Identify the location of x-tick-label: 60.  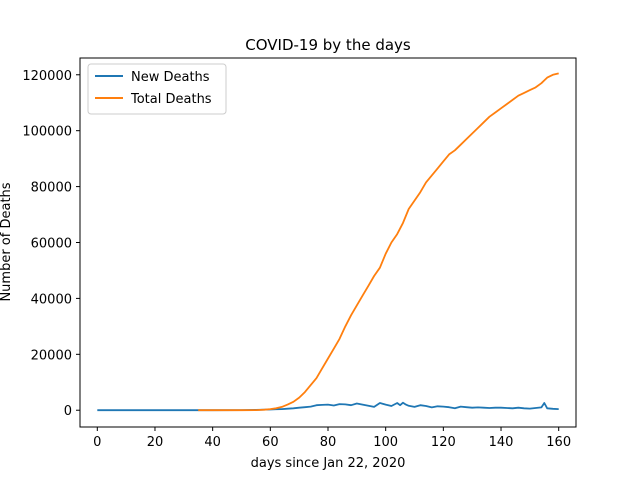
(270, 442).